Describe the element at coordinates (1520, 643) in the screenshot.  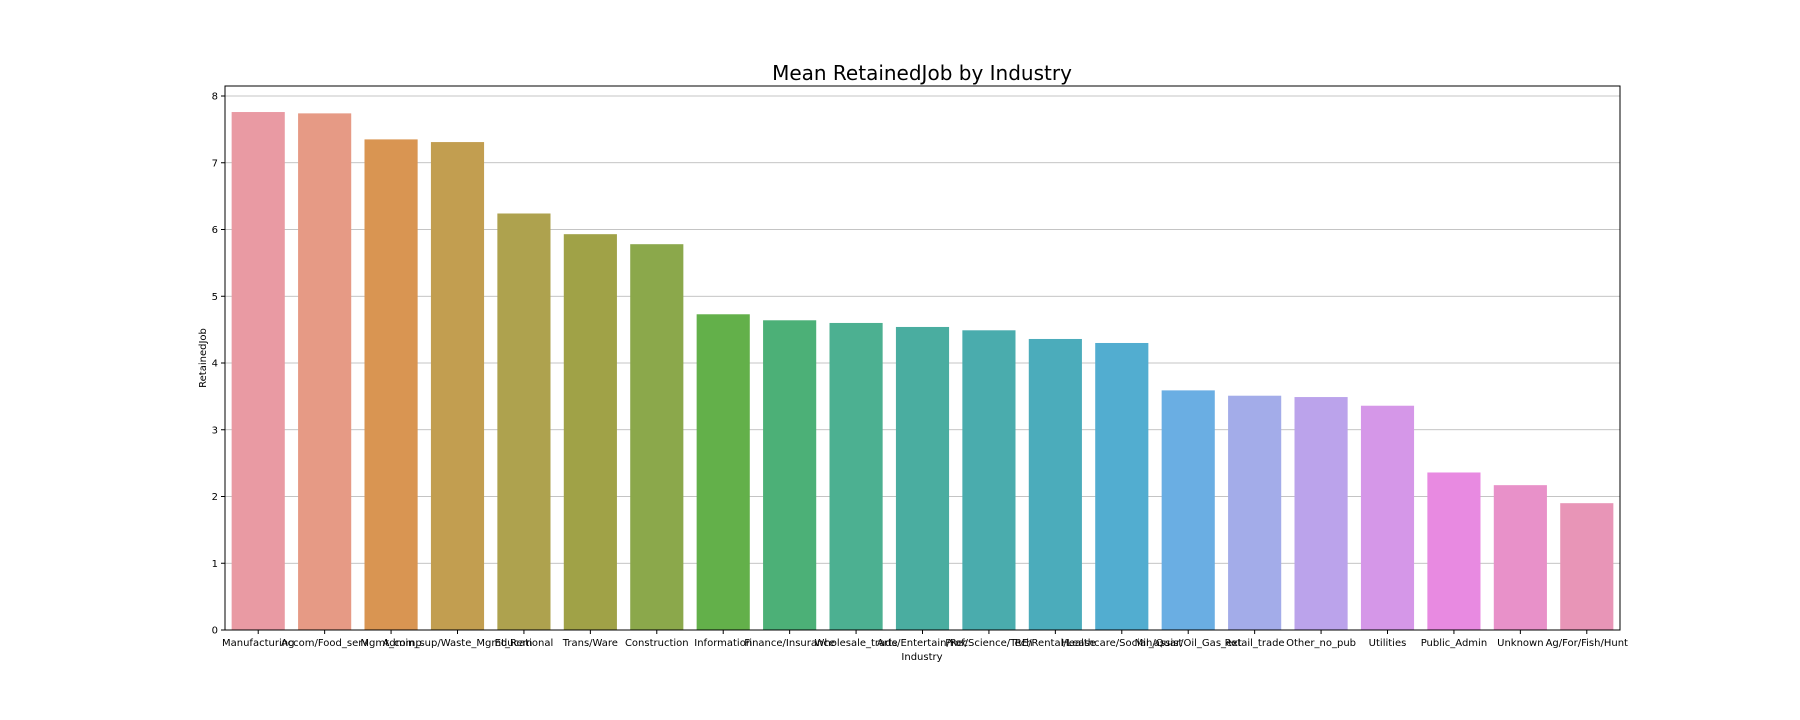
I see `x-tick-label: Unknown` at that location.